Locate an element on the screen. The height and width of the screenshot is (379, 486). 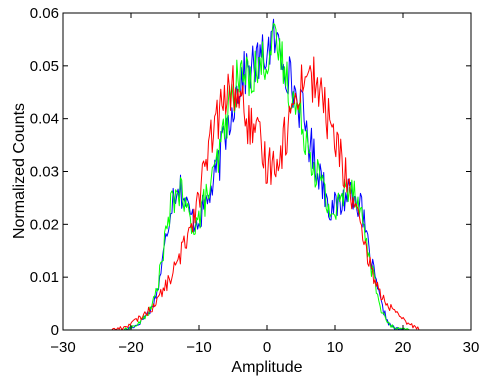
x-tick-label: 10 is located at coordinates (335, 347).